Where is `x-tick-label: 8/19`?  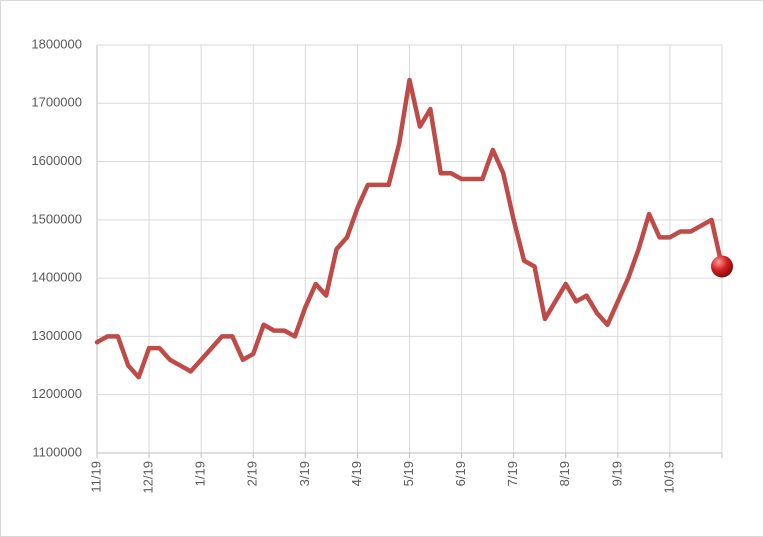 x-tick-label: 8/19 is located at coordinates (564, 473).